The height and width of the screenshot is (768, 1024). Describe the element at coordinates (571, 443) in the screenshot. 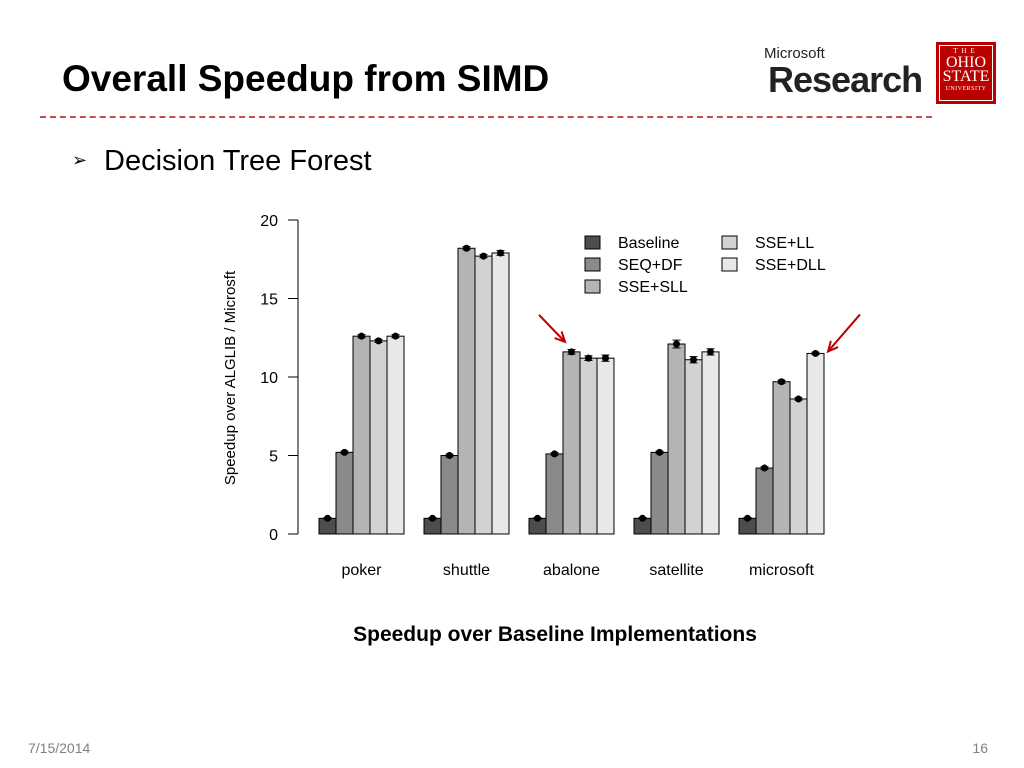

I see `bar-abalone-SSE+SLL` at that location.